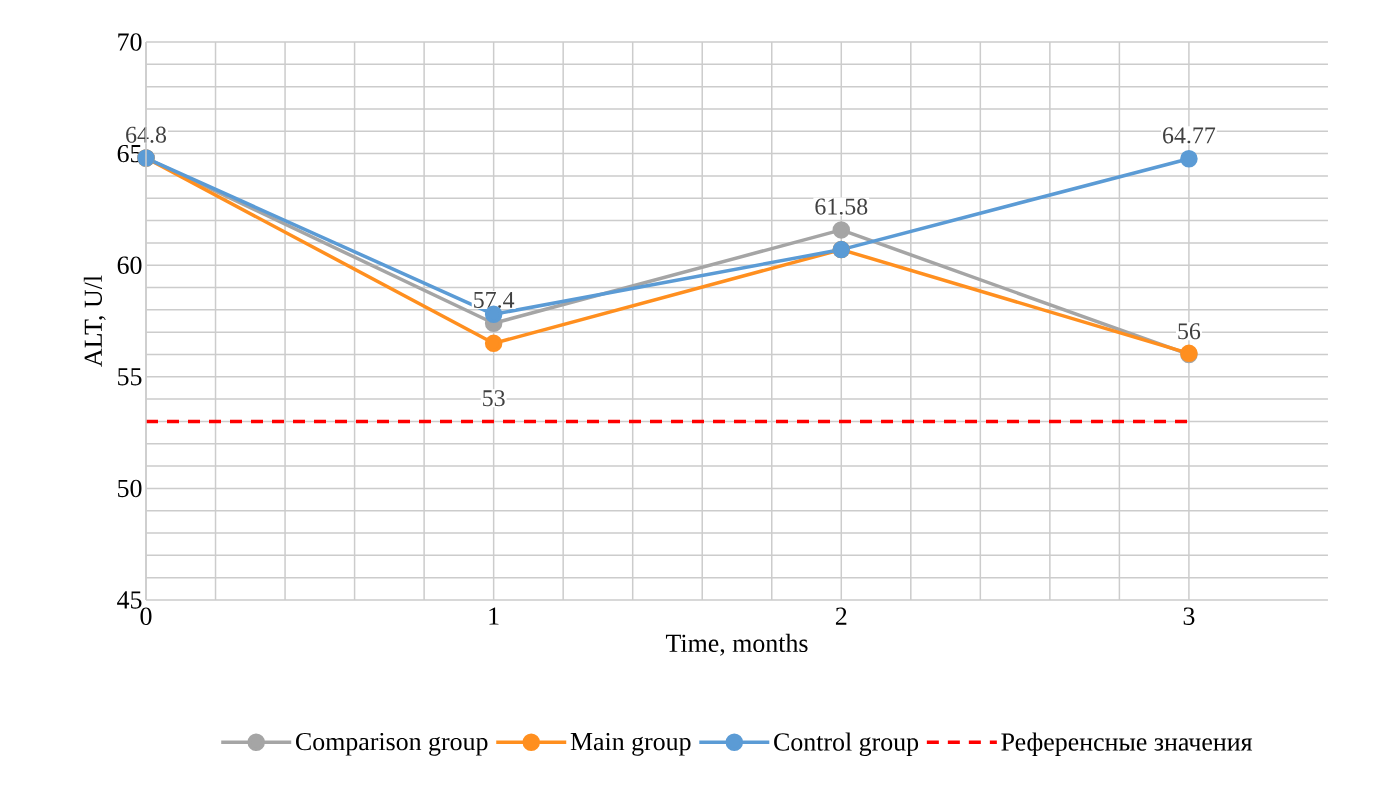 The width and height of the screenshot is (1378, 794). What do you see at coordinates (630, 744) in the screenshot?
I see `legend-label: Main group` at bounding box center [630, 744].